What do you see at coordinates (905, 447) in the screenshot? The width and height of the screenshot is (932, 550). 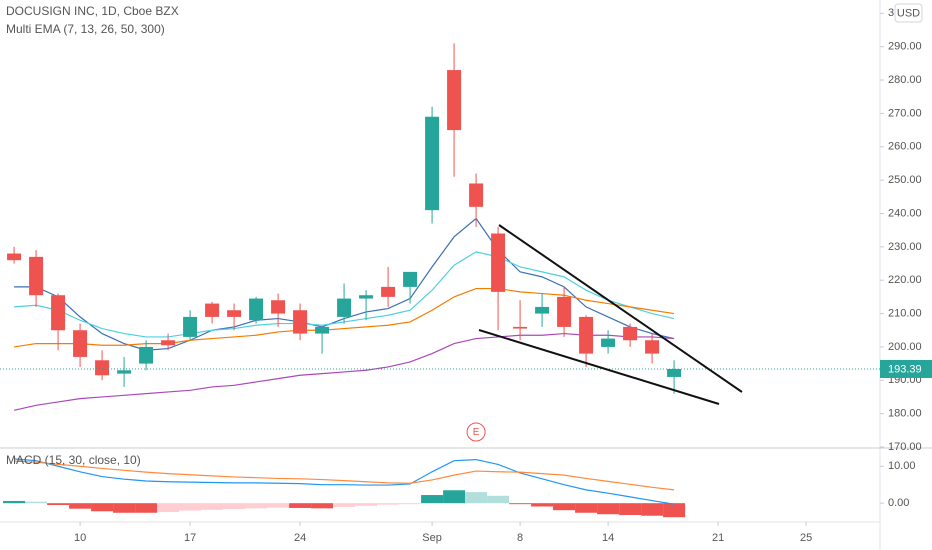 I see `y-tick-label: 170.00` at bounding box center [905, 447].